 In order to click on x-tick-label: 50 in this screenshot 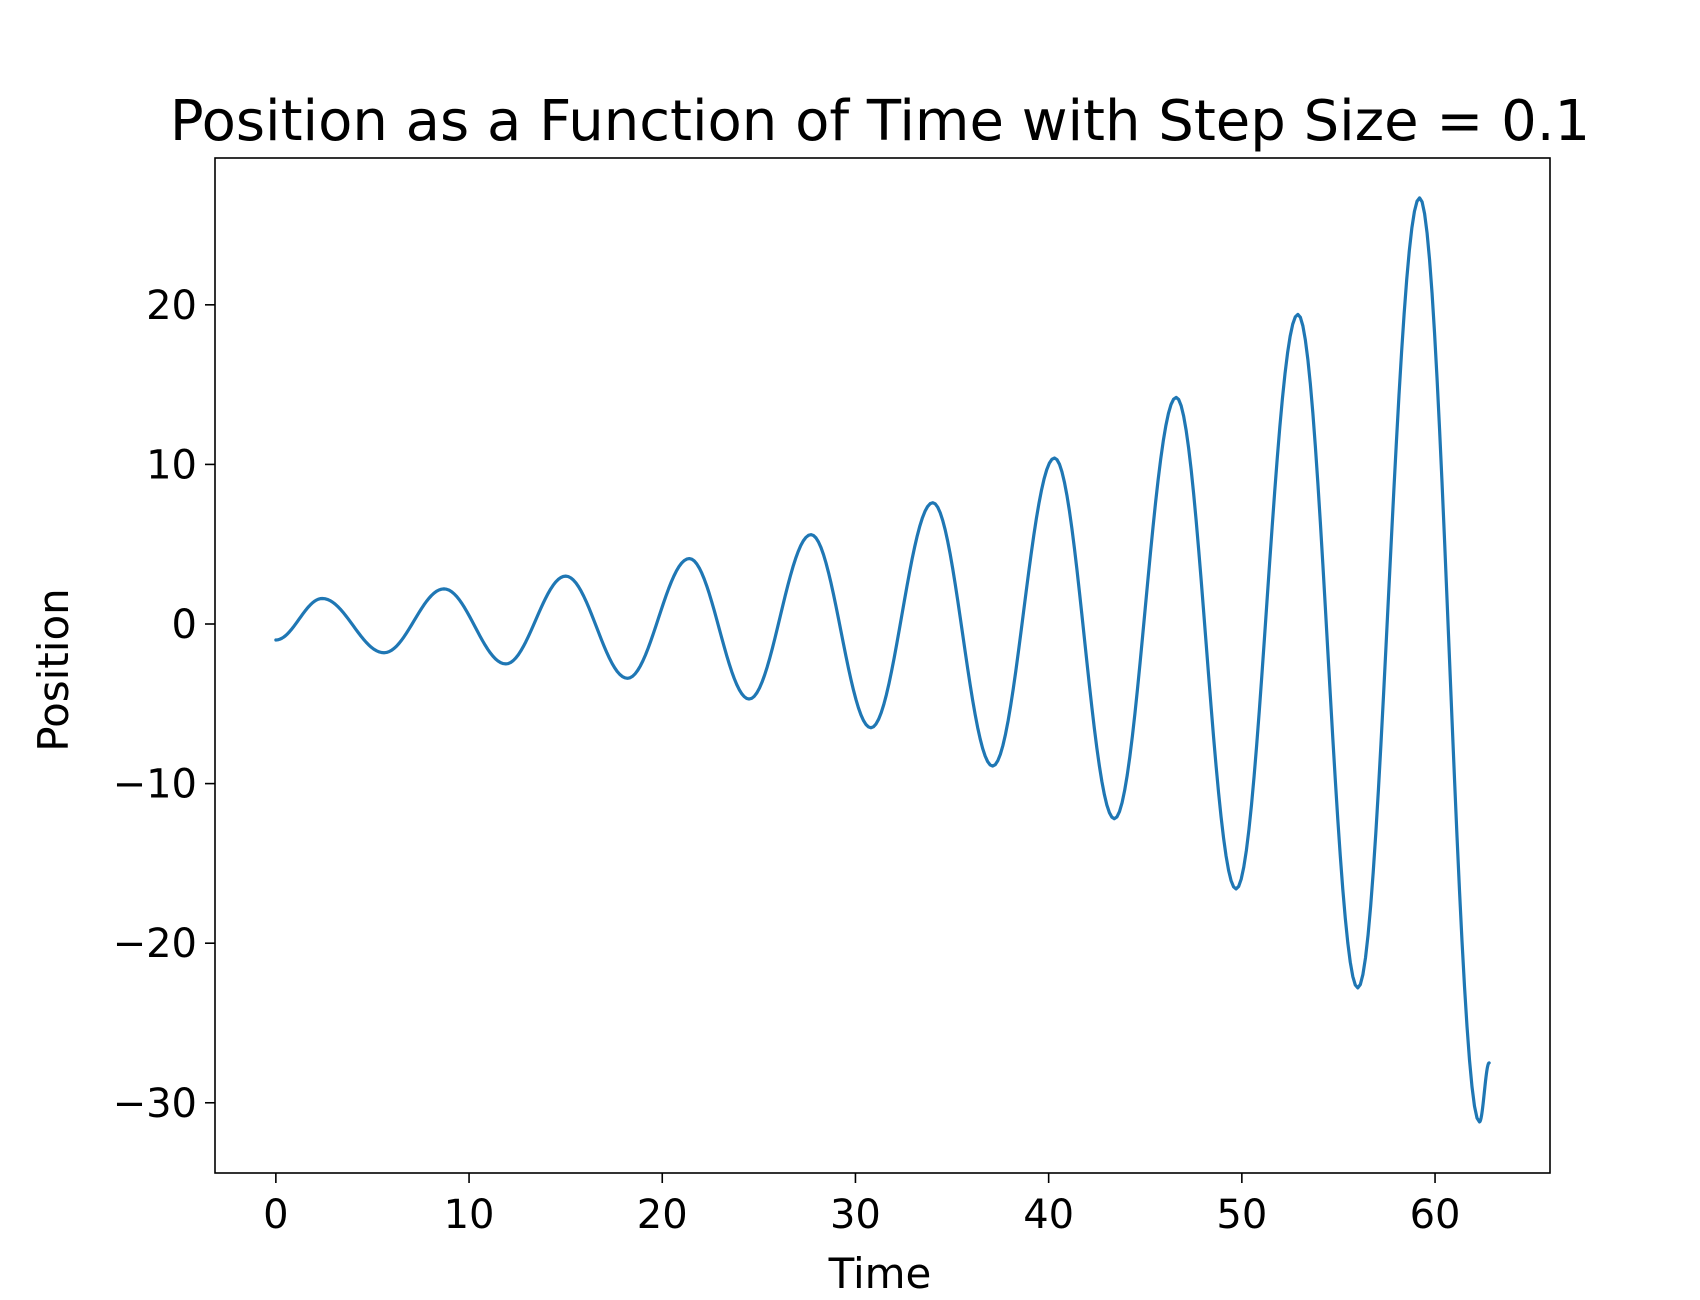, I will do `click(1241, 1215)`.